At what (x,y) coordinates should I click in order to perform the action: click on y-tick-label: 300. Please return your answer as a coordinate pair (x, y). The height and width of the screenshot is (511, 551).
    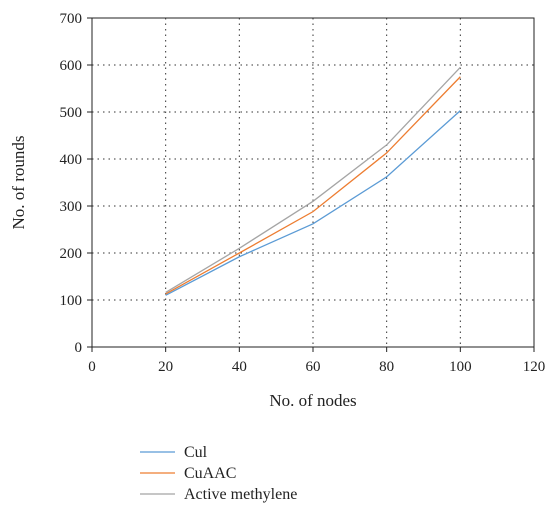
    Looking at the image, I should click on (71, 207).